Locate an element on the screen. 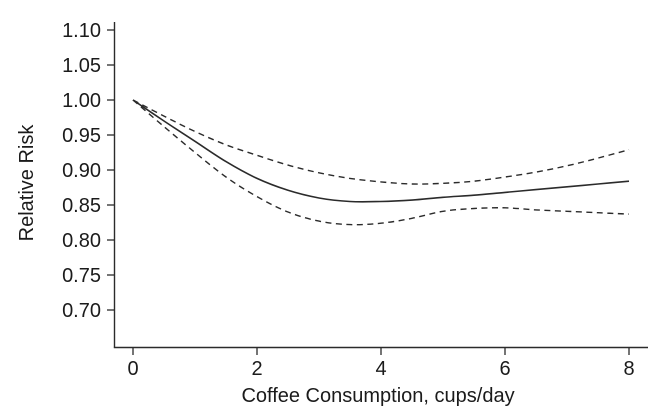 This screenshot has height=418, width=670. y-tick-label: 1.05 is located at coordinates (81, 66).